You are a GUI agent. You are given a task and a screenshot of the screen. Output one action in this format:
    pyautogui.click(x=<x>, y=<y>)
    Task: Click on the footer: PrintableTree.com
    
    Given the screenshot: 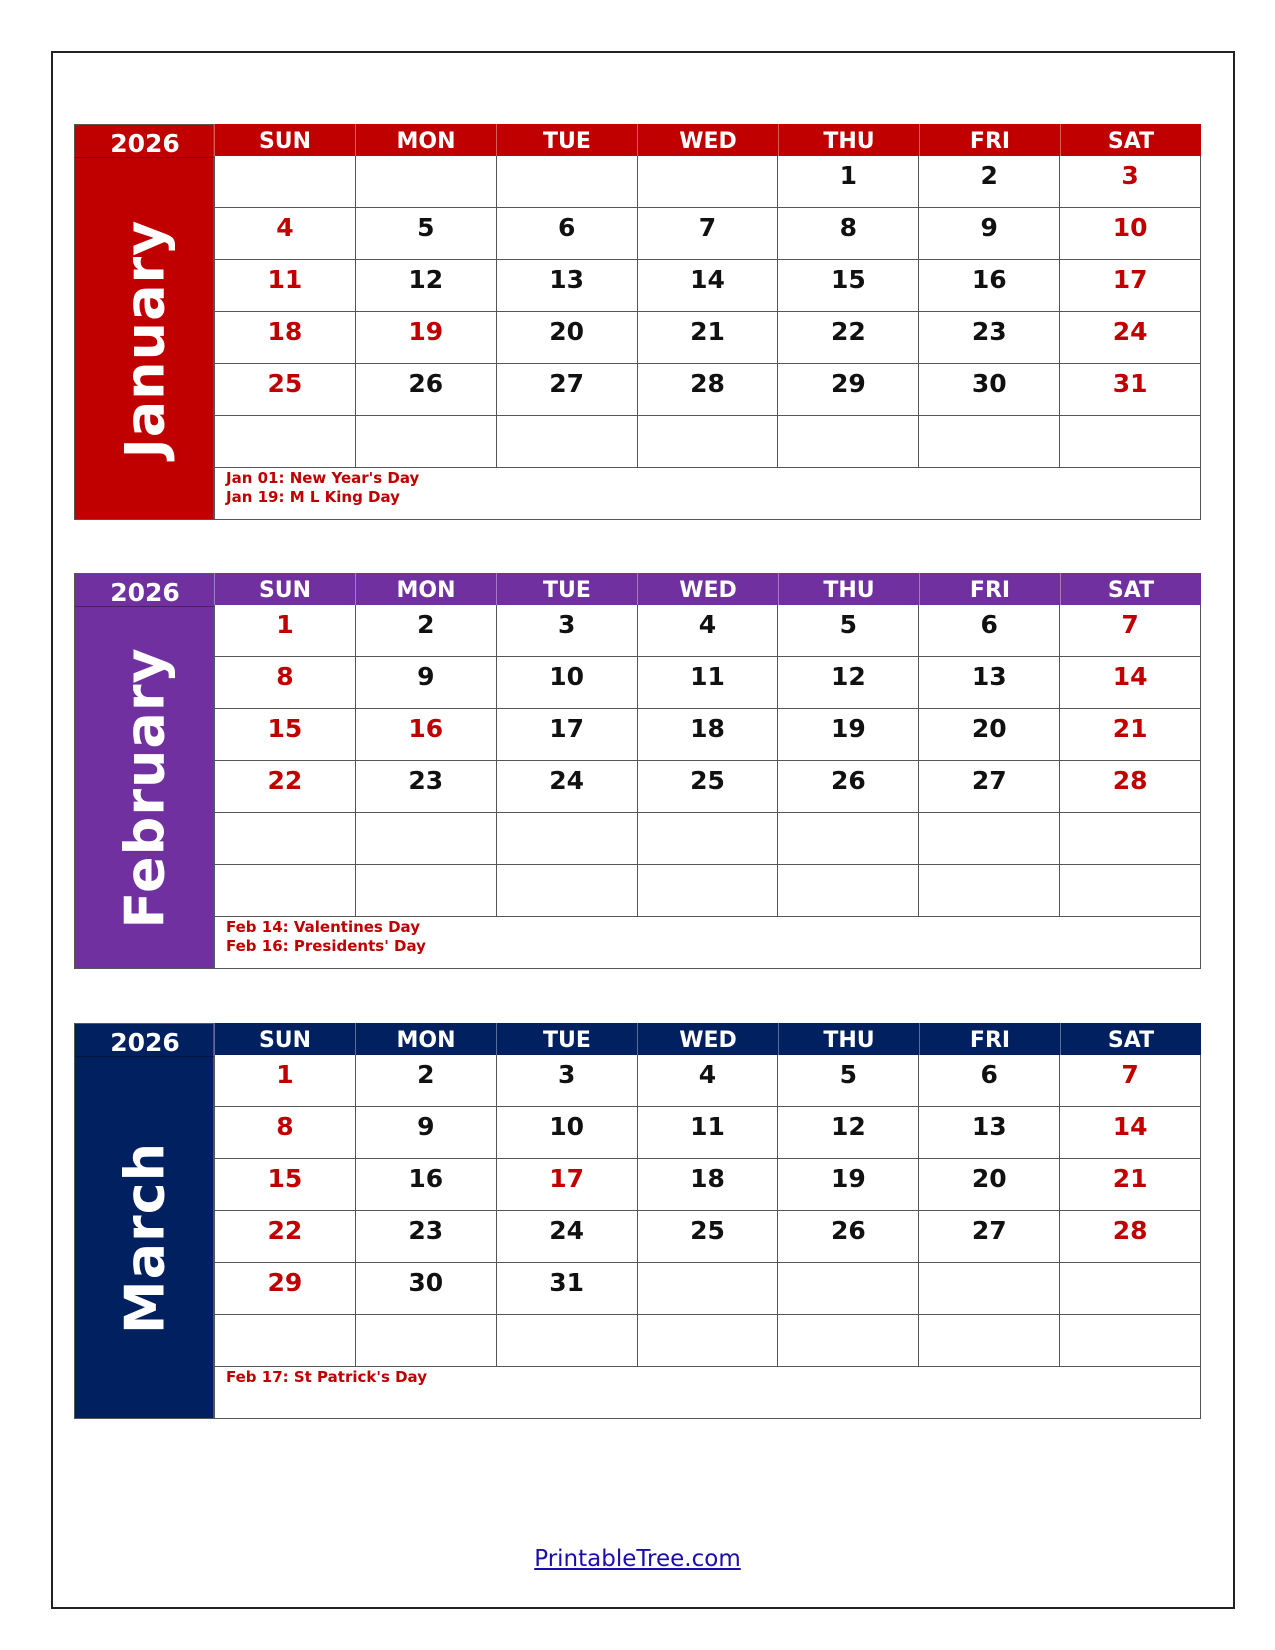 What is the action you would take?
    pyautogui.click(x=637, y=1559)
    